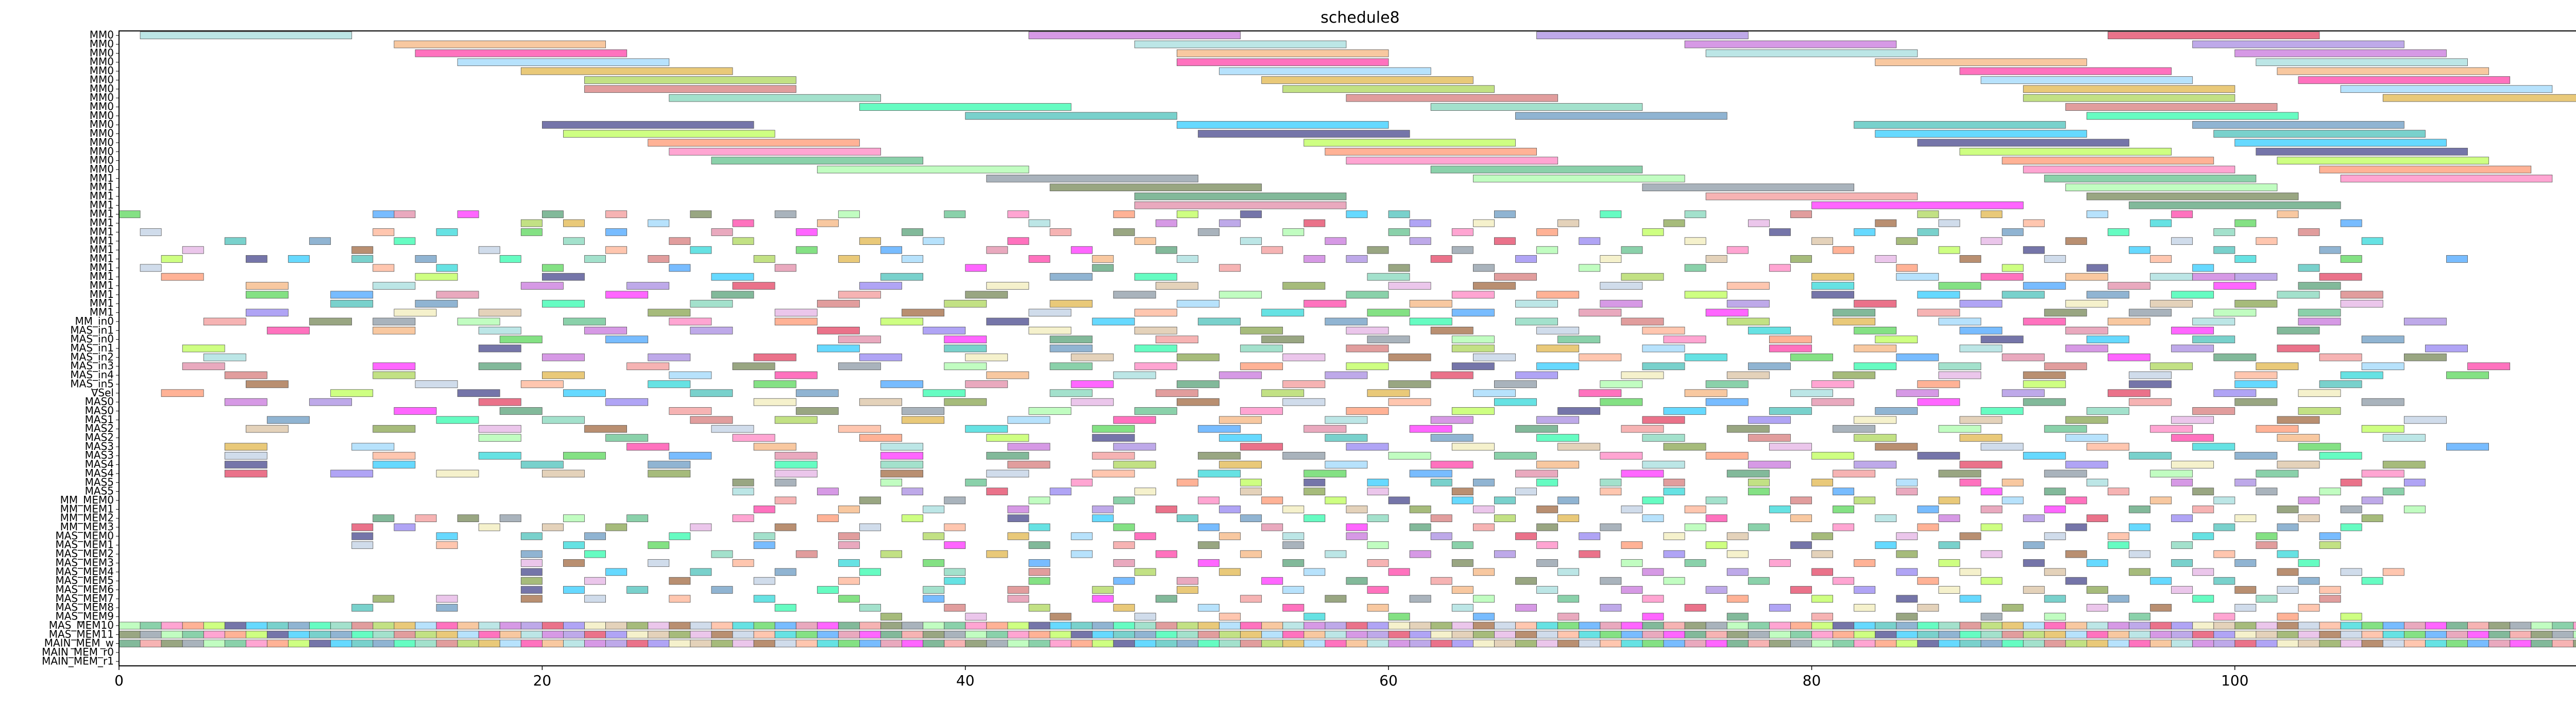  What do you see at coordinates (87, 509) in the screenshot?
I see `y-tick-label: MM_MEM1` at bounding box center [87, 509].